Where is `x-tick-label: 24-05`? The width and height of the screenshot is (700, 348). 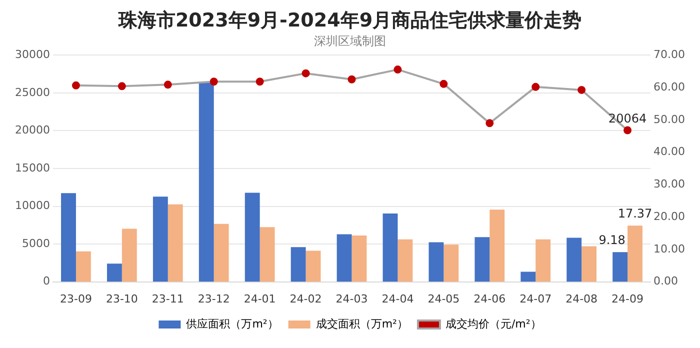 x-tick-label: 24-05 is located at coordinates (444, 299).